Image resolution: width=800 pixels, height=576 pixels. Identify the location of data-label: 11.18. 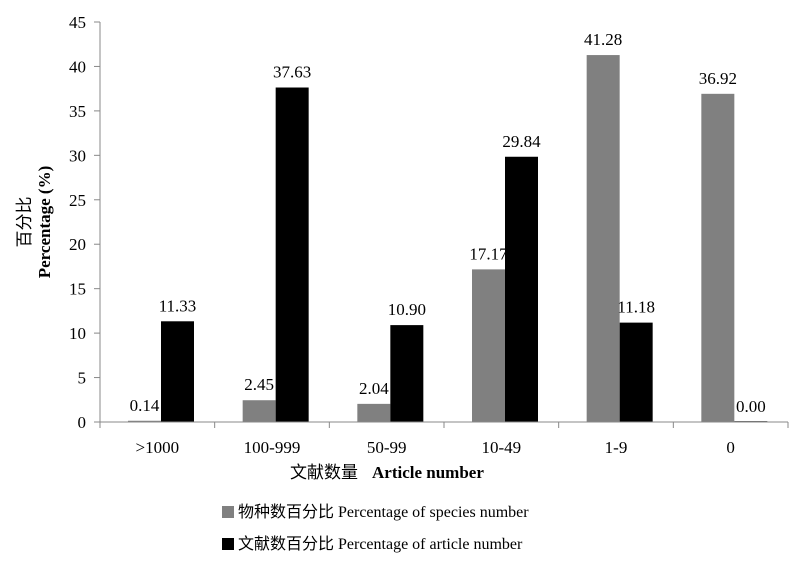
(636, 307).